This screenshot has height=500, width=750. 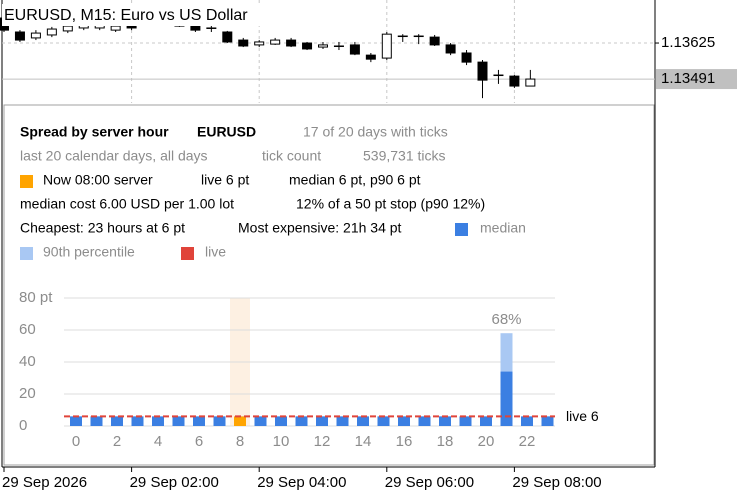 What do you see at coordinates (114, 156) in the screenshot?
I see `window: last 20 calendar days, all days` at bounding box center [114, 156].